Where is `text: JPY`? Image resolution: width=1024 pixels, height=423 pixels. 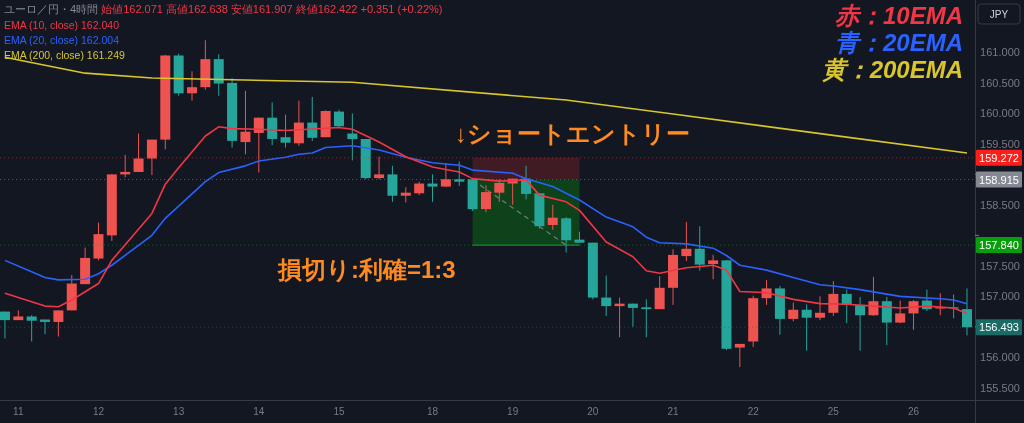 text: JPY is located at coordinates (999, 14).